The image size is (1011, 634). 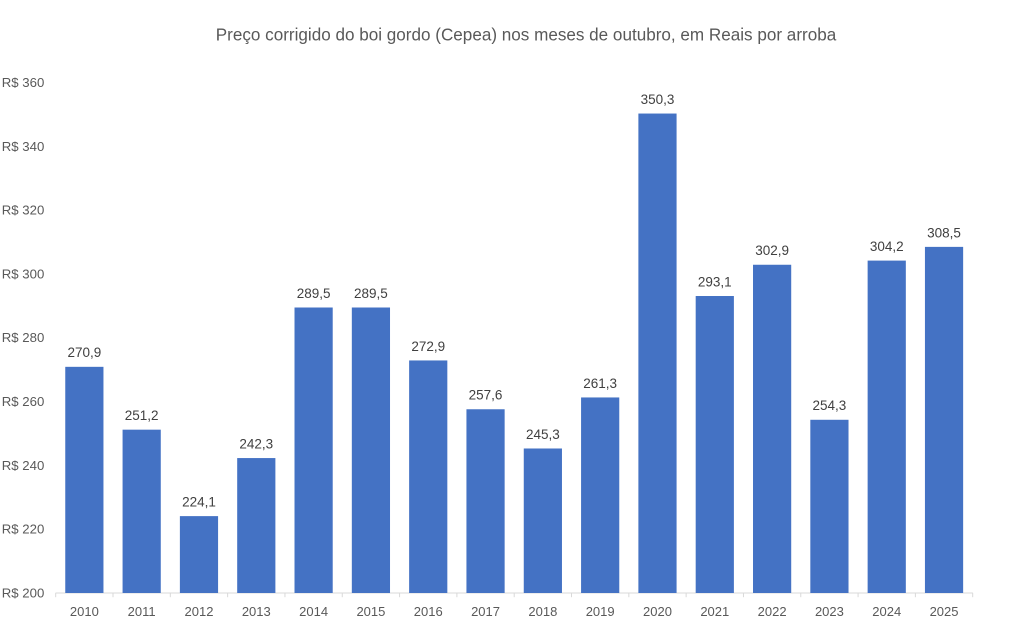 What do you see at coordinates (23, 146) in the screenshot?
I see `svg-text: R$ 340` at bounding box center [23, 146].